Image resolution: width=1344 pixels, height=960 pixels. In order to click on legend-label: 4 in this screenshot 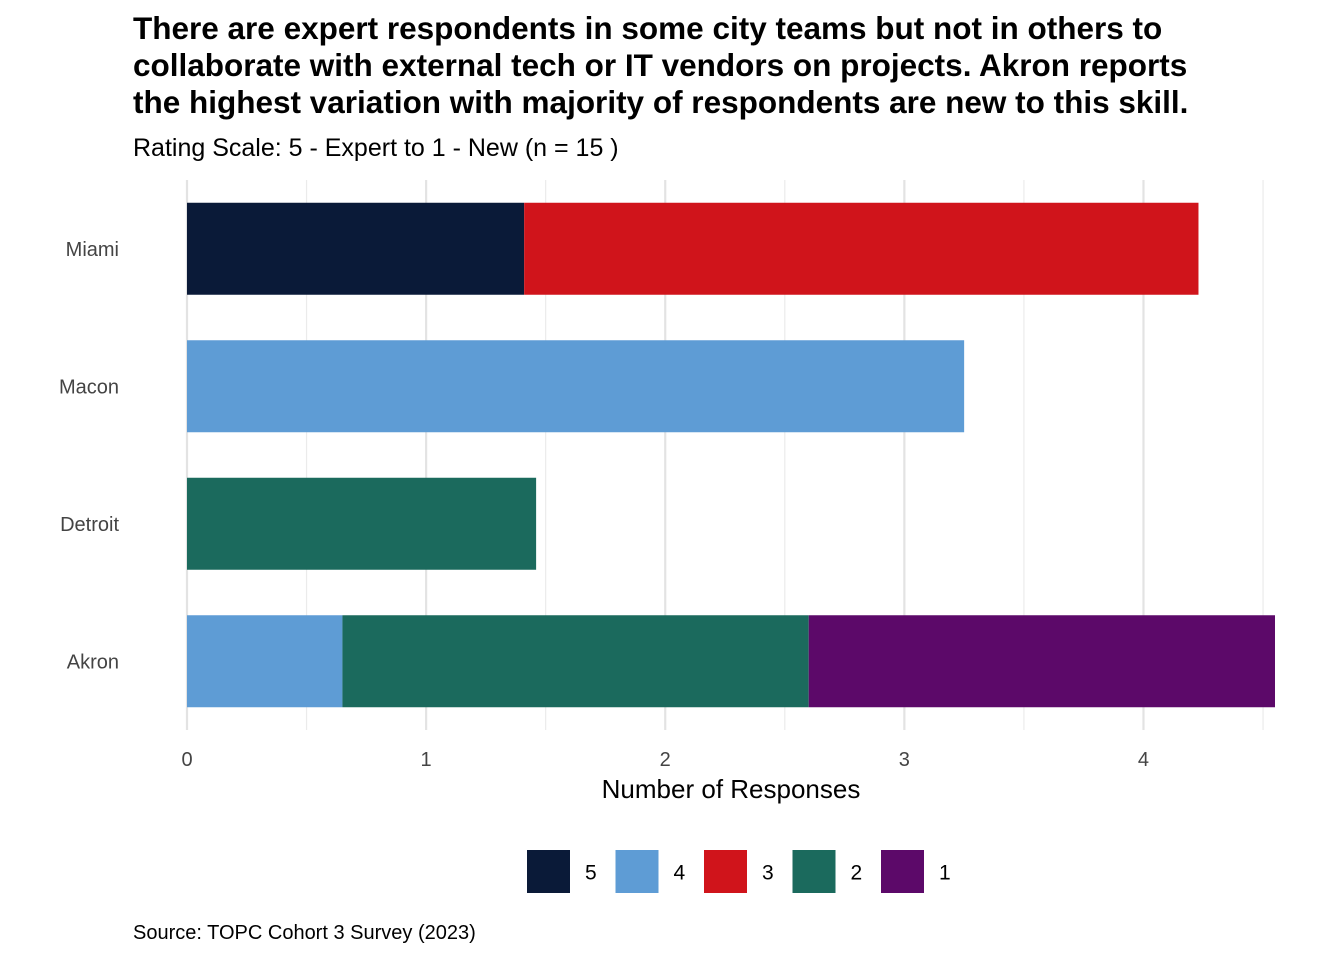, I will do `click(680, 873)`.